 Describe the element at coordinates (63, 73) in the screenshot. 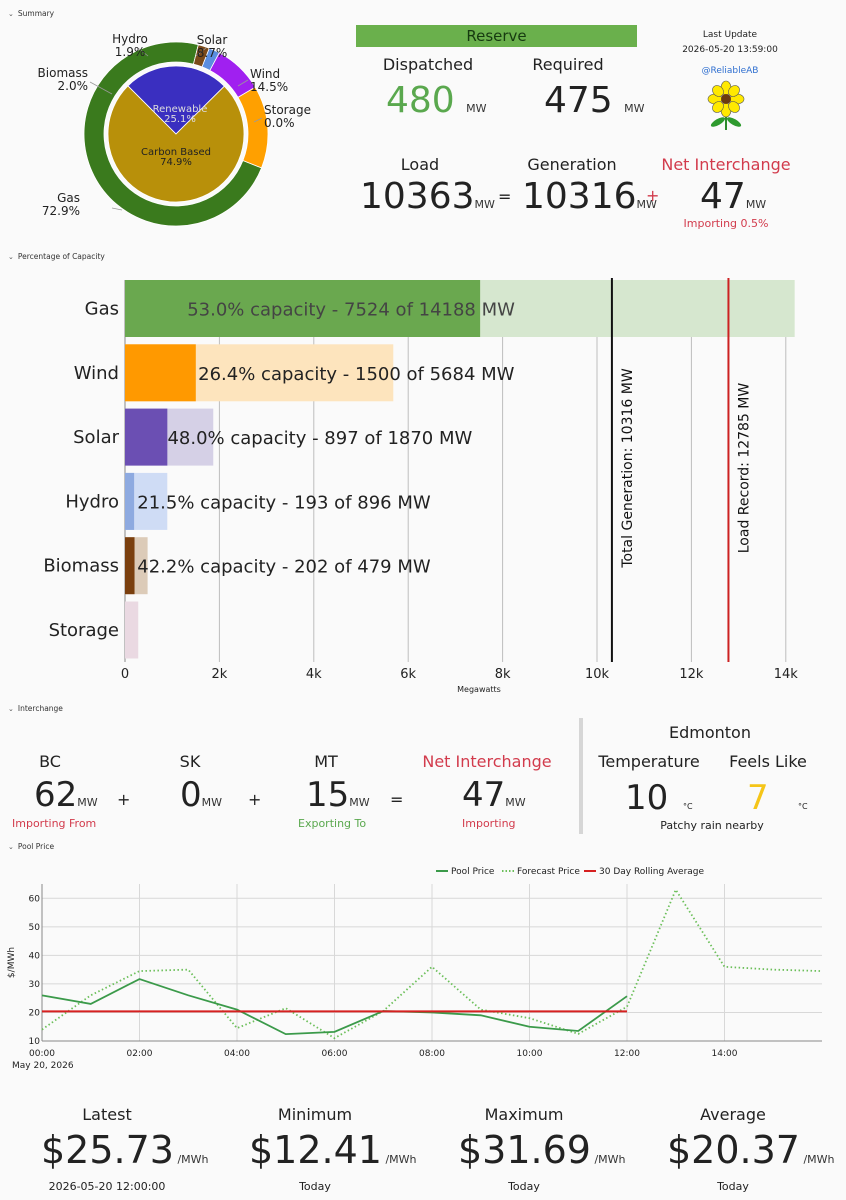

I see `donut-label-biomass: Biomass` at that location.